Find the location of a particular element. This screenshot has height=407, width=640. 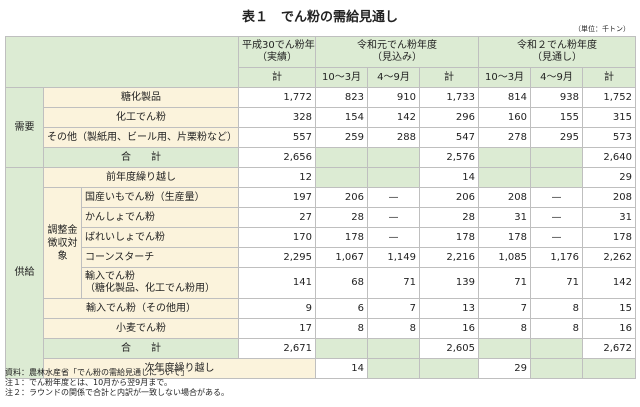

cell: 259 is located at coordinates (342, 137).